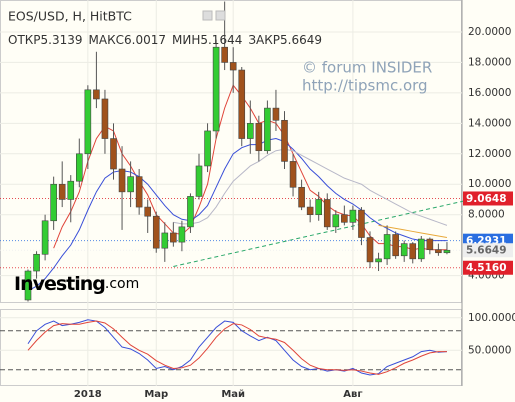 Image resolution: width=515 pixels, height=402 pixels. I want to click on ohlc: ОТКР5.3139 МАКС6.0017 МИН5.1644 ЗАКР5.6649, so click(165, 40).